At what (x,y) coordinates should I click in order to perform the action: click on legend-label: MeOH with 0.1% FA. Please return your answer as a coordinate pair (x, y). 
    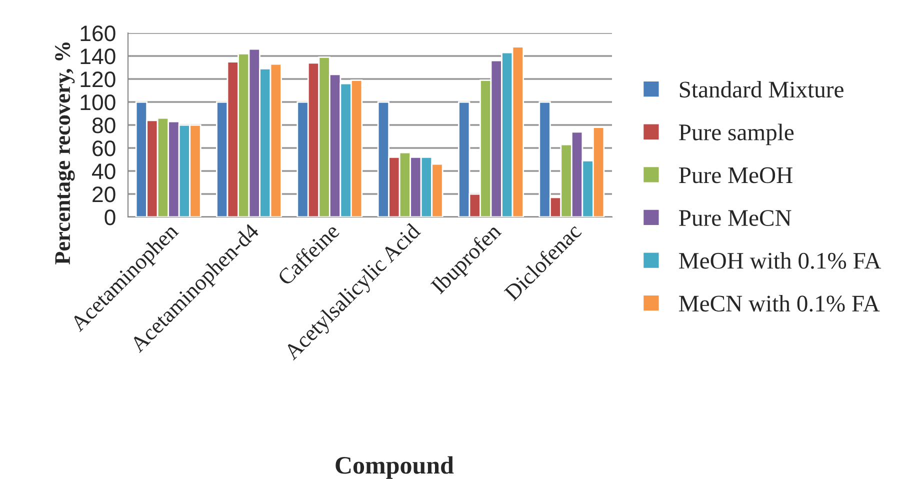
    Looking at the image, I should click on (780, 260).